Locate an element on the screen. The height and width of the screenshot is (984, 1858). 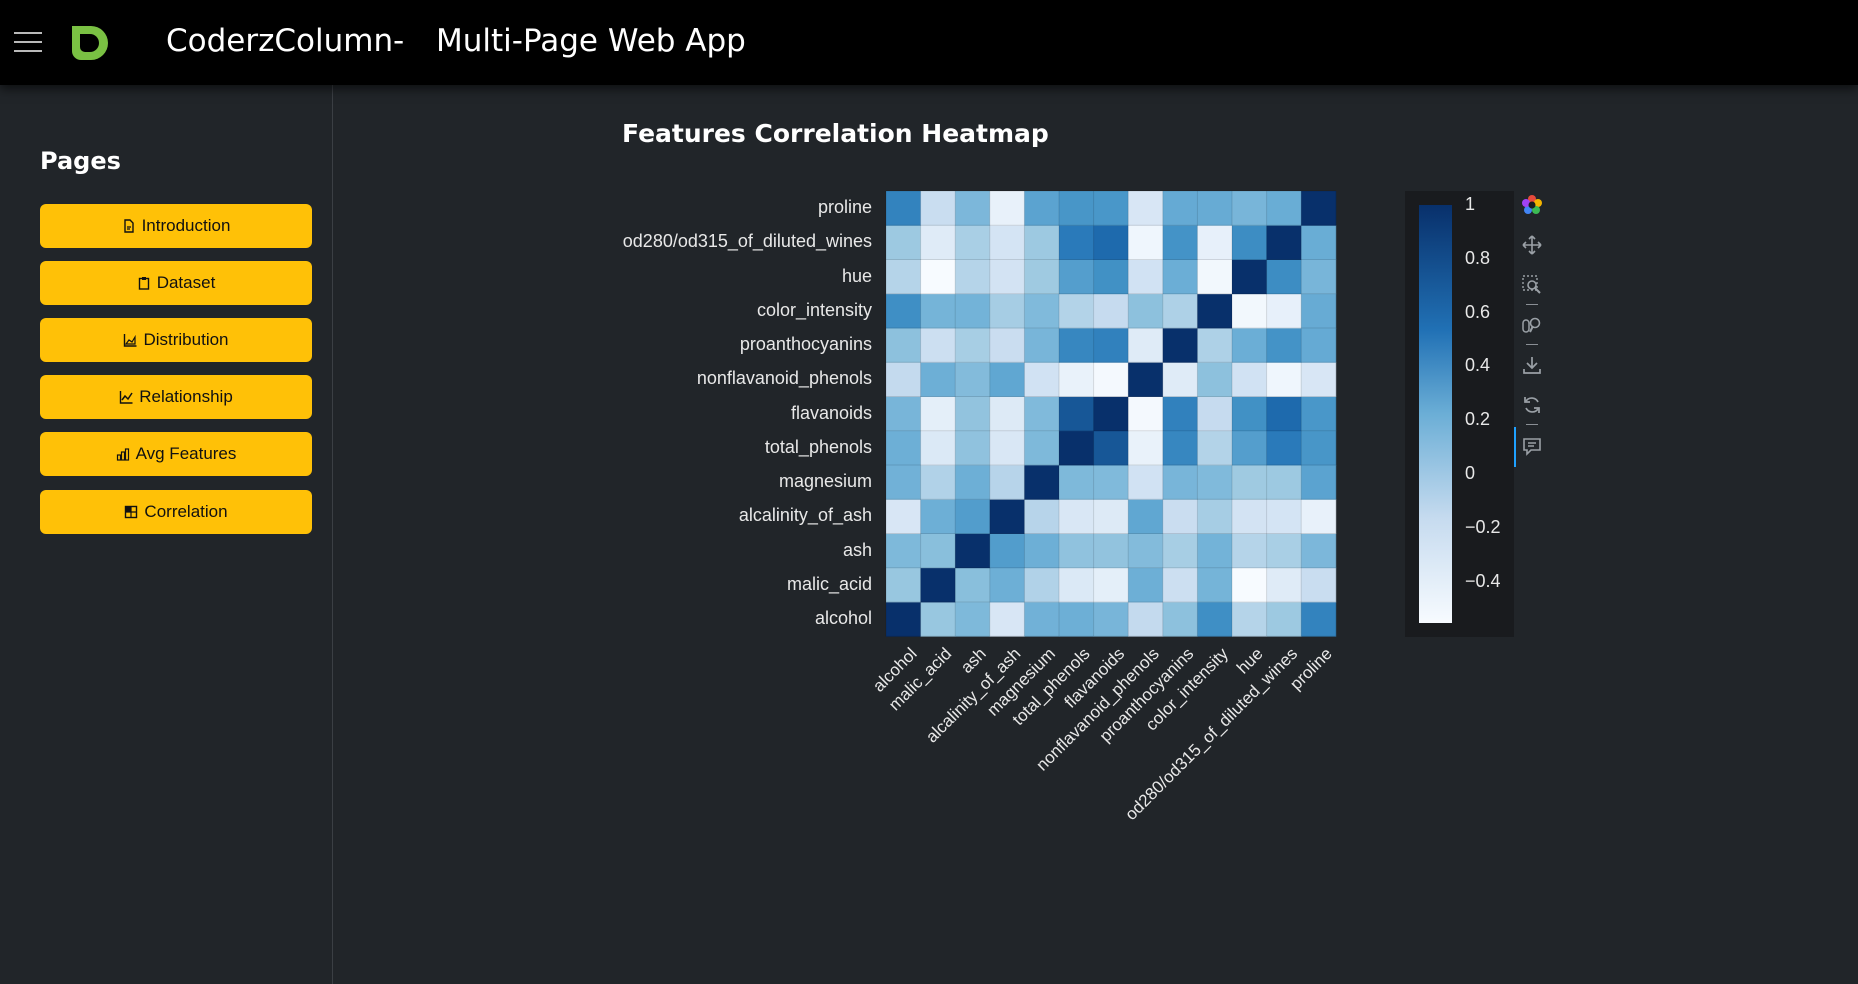
nav-button-relationship: Relationship is located at coordinates (176, 397).